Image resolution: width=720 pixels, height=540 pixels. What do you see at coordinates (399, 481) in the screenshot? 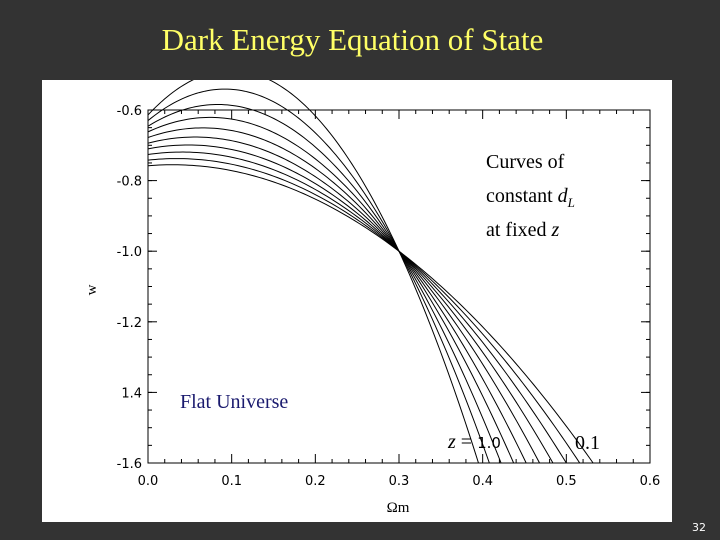
I see `x-tick-label: 0.3` at bounding box center [399, 481].